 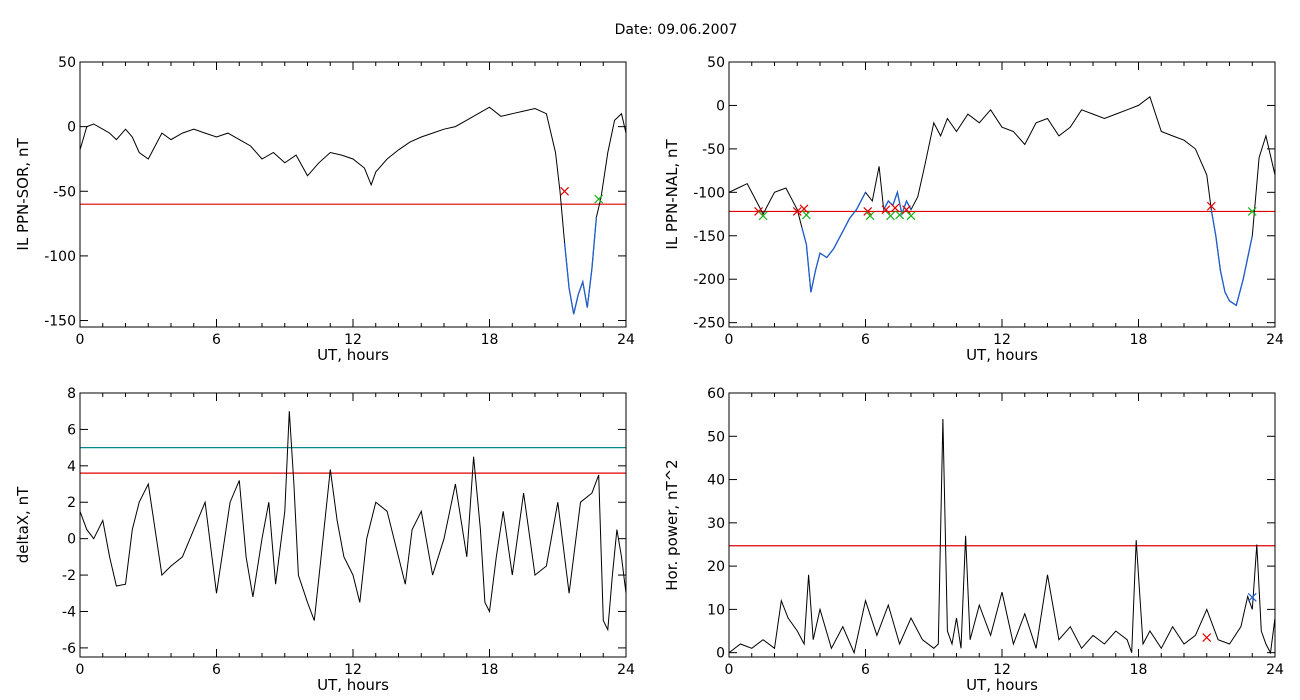 What do you see at coordinates (1252, 597) in the screenshot?
I see `marker-x-blue` at bounding box center [1252, 597].